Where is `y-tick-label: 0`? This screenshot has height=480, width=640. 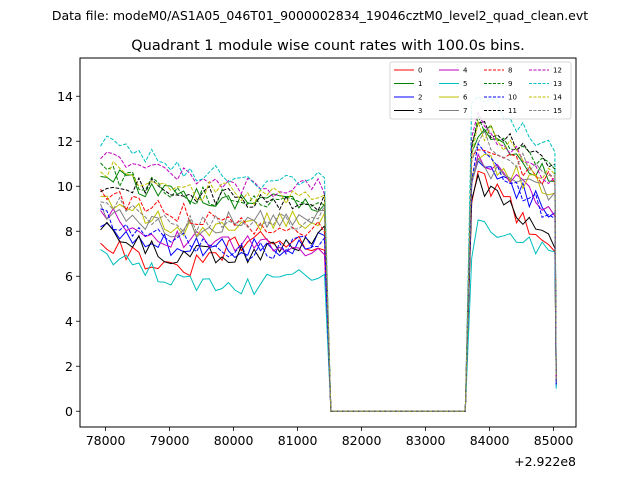 y-tick-label: 0 is located at coordinates (69, 411).